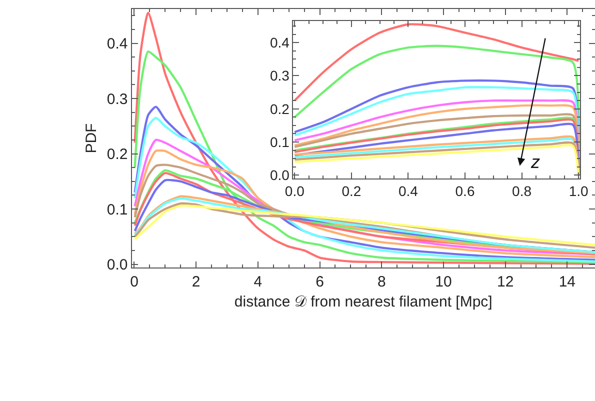 The width and height of the screenshot is (595, 401). What do you see at coordinates (443, 282) in the screenshot?
I see `x-tick-label: 10` at bounding box center [443, 282].